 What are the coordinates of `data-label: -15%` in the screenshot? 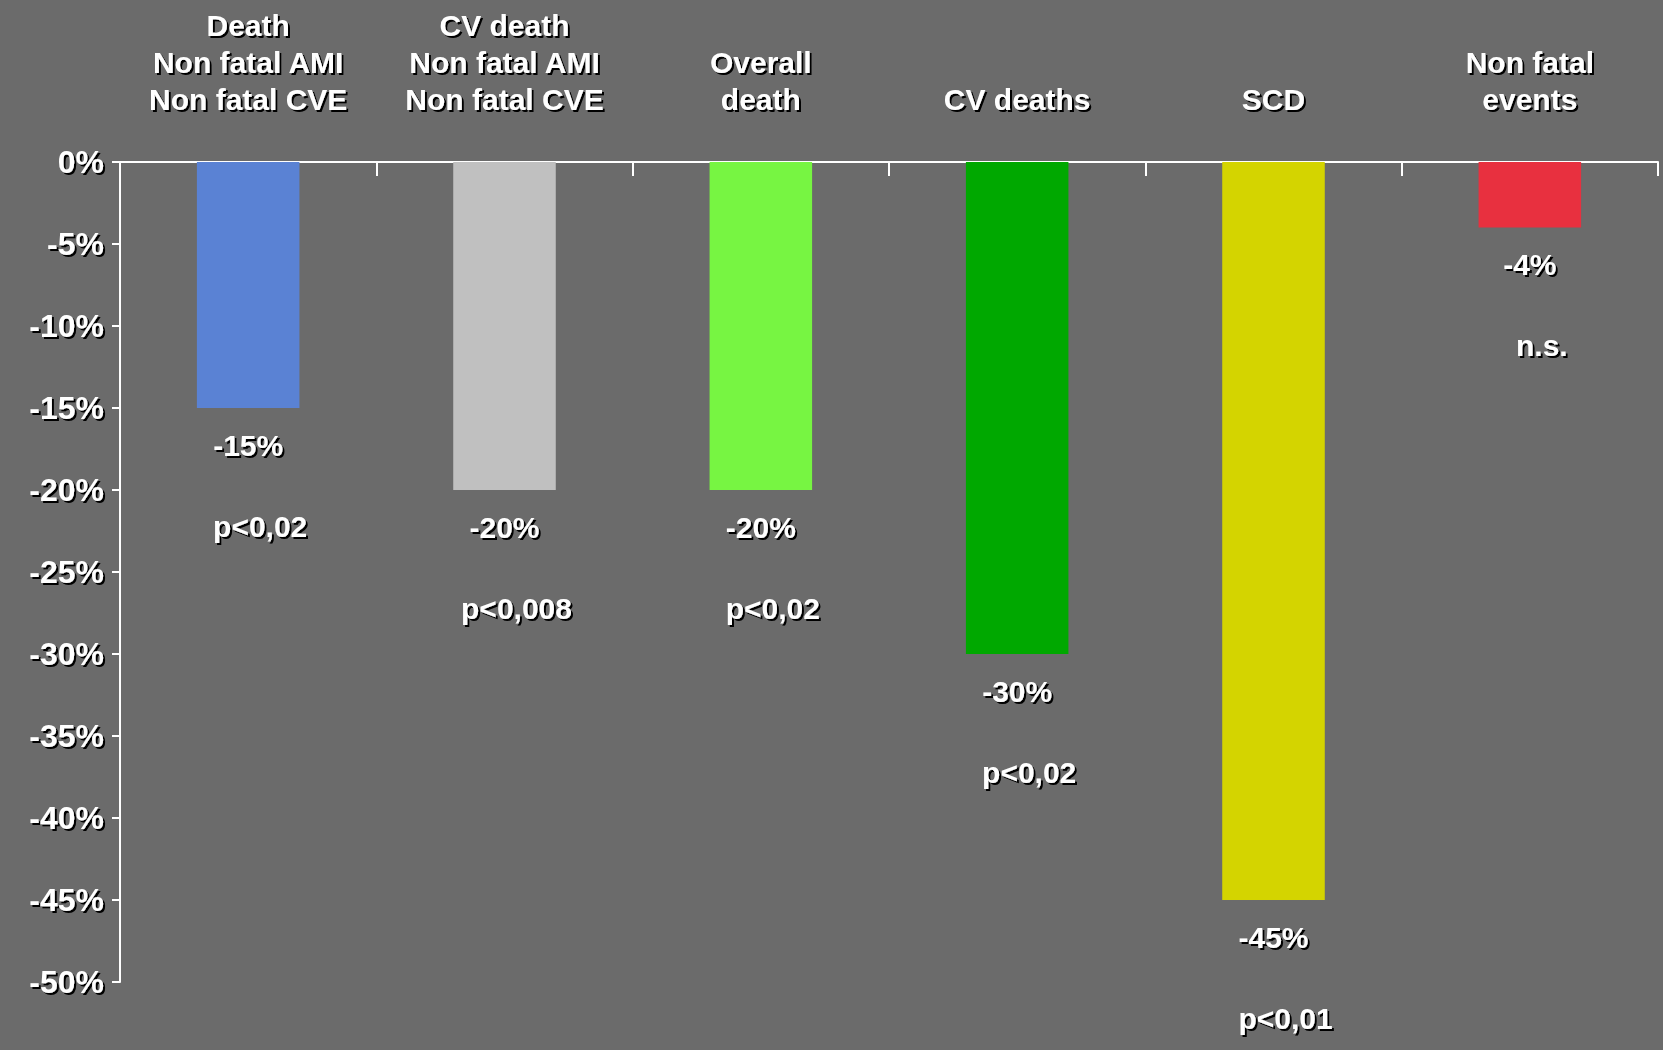 It's located at (248, 445).